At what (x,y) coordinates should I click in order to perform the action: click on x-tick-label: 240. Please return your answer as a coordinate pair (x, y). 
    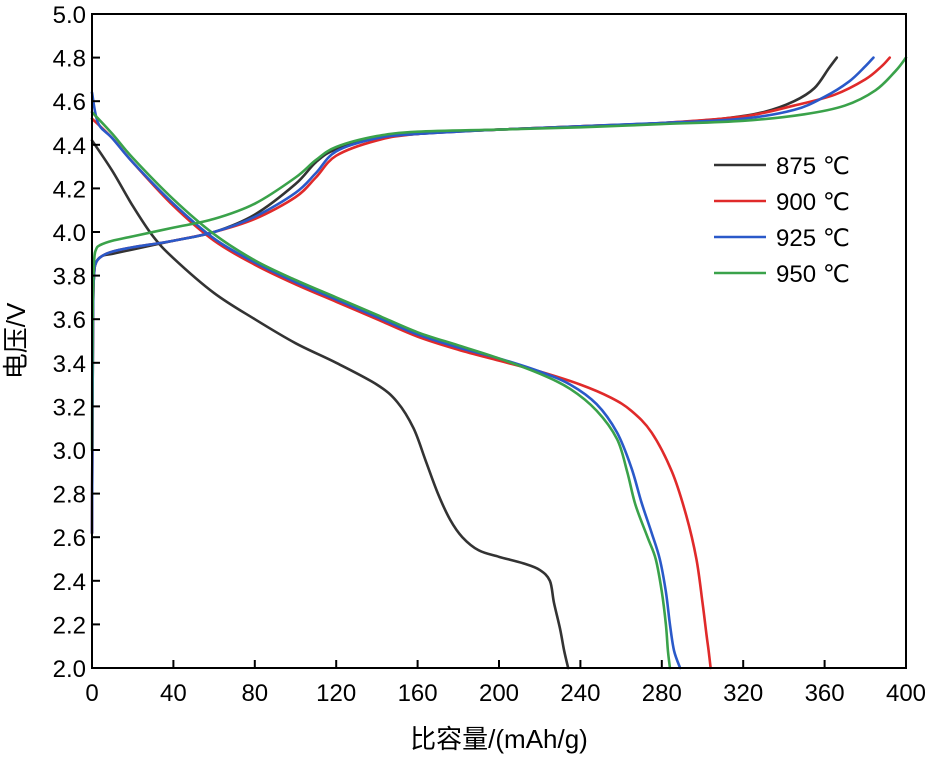
    Looking at the image, I should click on (580, 693).